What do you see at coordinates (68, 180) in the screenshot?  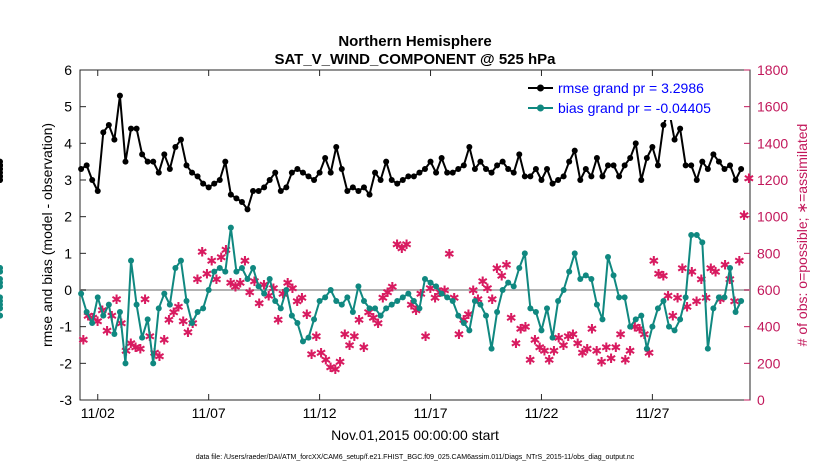 I see `y-tick-label: 3` at bounding box center [68, 180].